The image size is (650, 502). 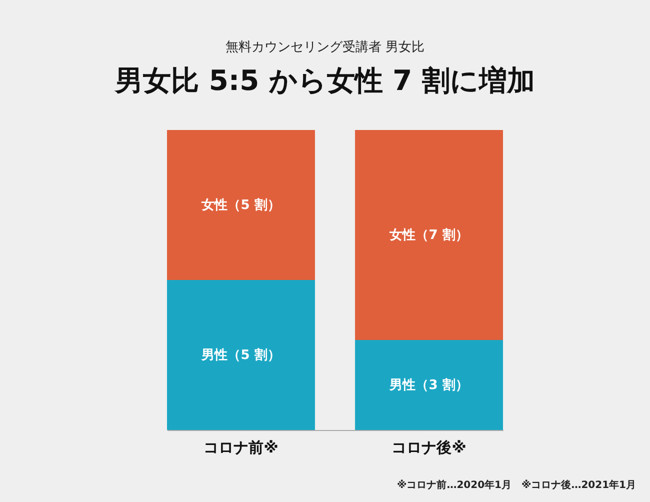 What do you see at coordinates (429, 447) in the screenshot?
I see `x-tick-label: コロナ後※` at bounding box center [429, 447].